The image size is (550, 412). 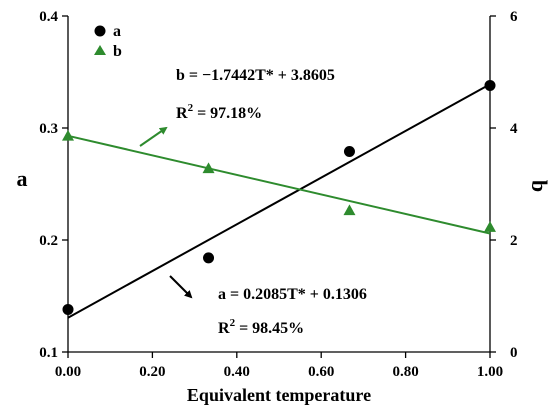 I want to click on a-r2-base: R, so click(x=224, y=328).